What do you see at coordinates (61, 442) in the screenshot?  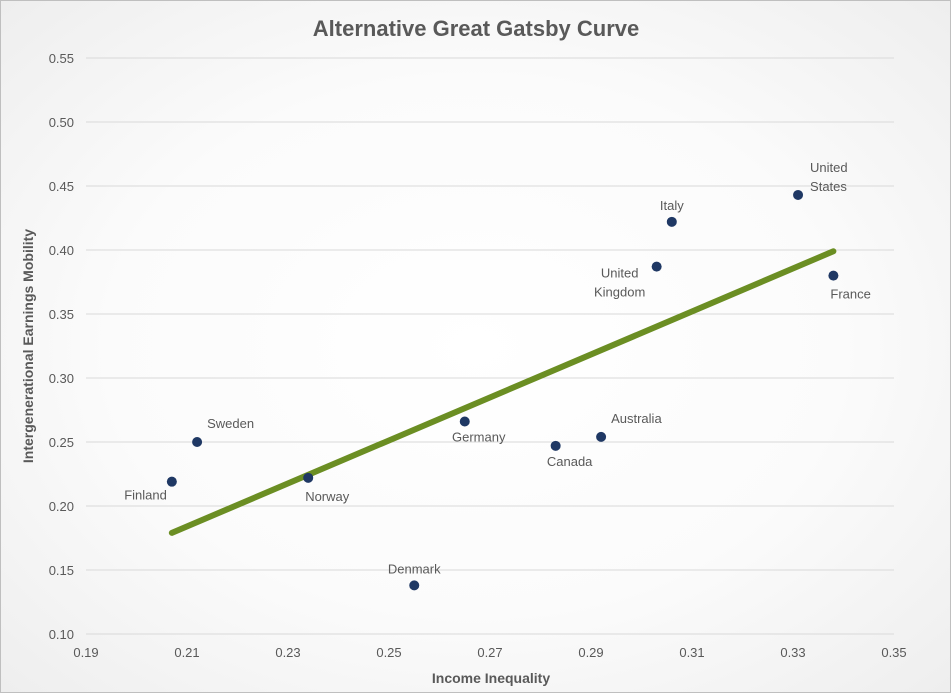 I see `y-tick-label: 0.25` at bounding box center [61, 442].